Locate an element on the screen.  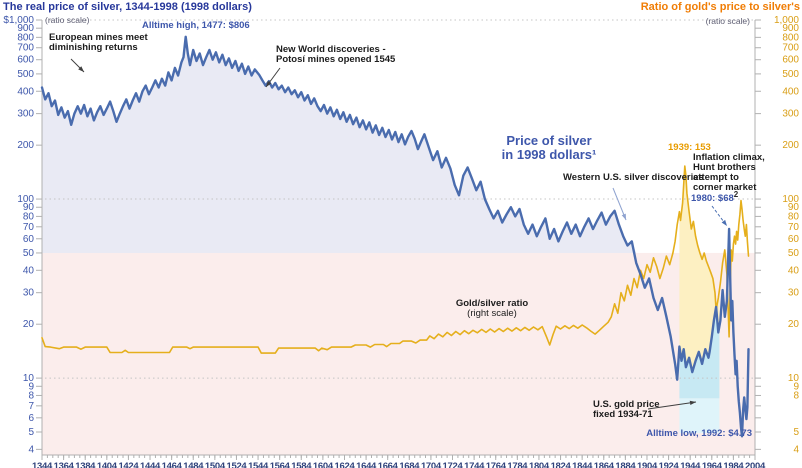
x-axis-label: 1824 is located at coordinates (561, 464).